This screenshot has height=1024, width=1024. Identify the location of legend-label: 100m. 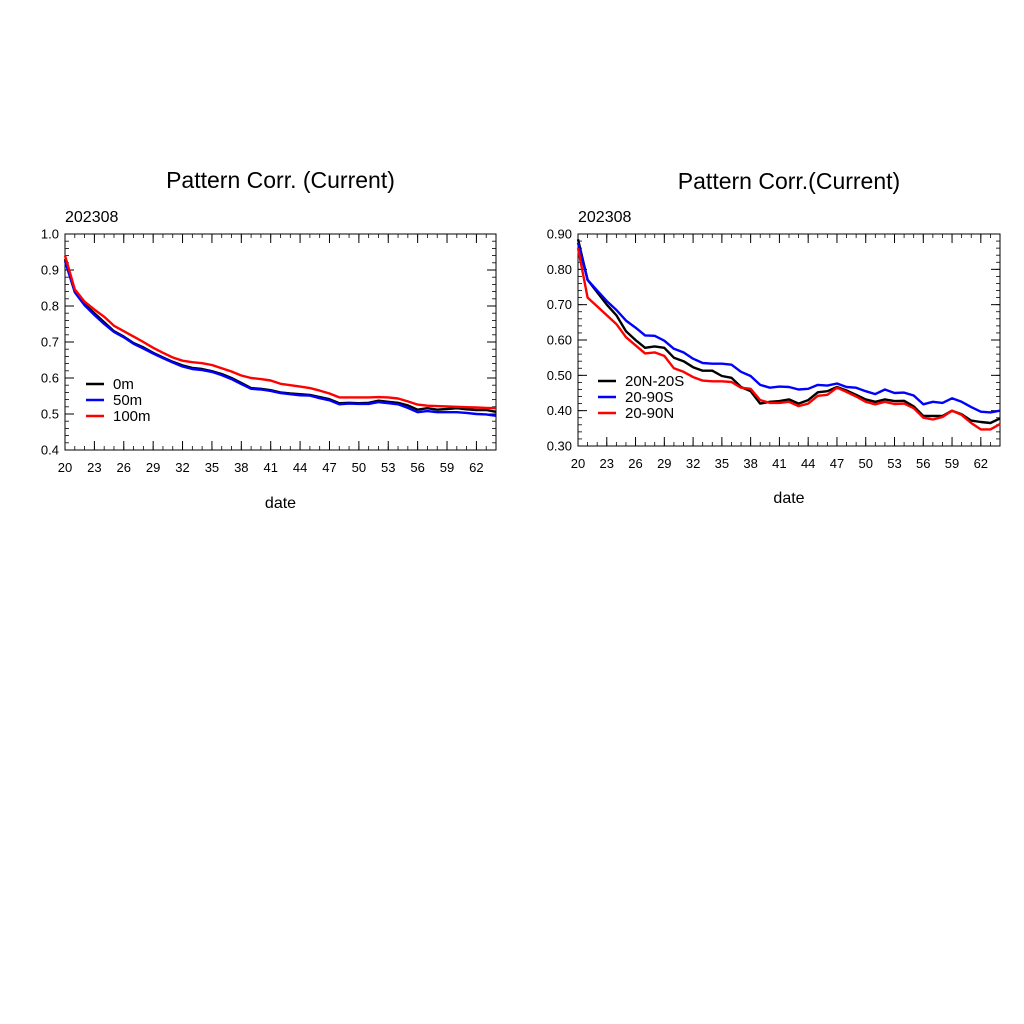
(132, 416).